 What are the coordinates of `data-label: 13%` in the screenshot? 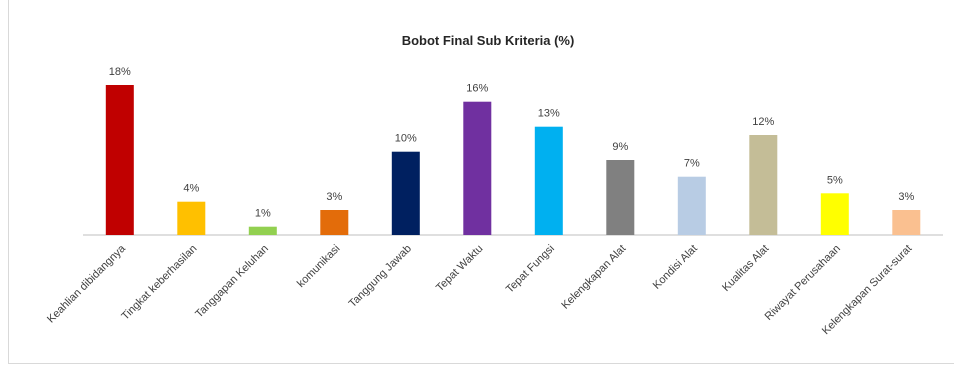 It's located at (549, 114).